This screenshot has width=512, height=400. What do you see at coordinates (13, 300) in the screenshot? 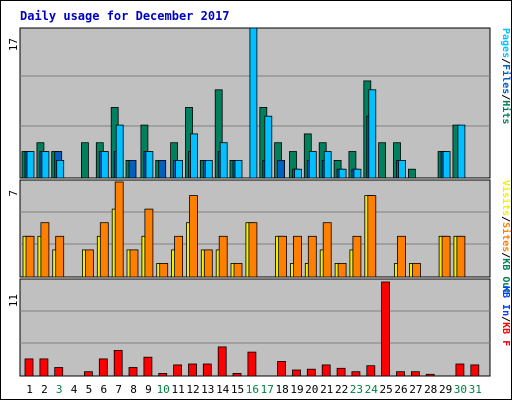
I see `bottom-ymax-label: 11` at bounding box center [13, 300].